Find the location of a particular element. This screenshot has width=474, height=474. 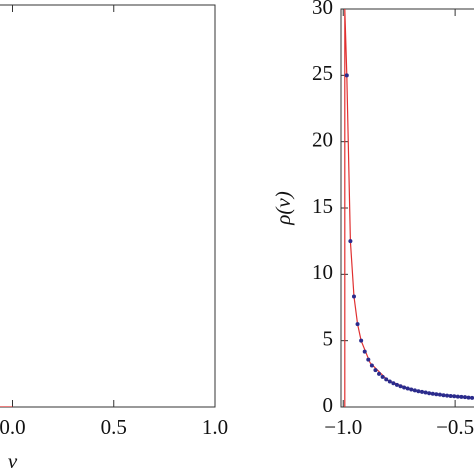

x-tick-label: −1.0 is located at coordinates (343, 427).